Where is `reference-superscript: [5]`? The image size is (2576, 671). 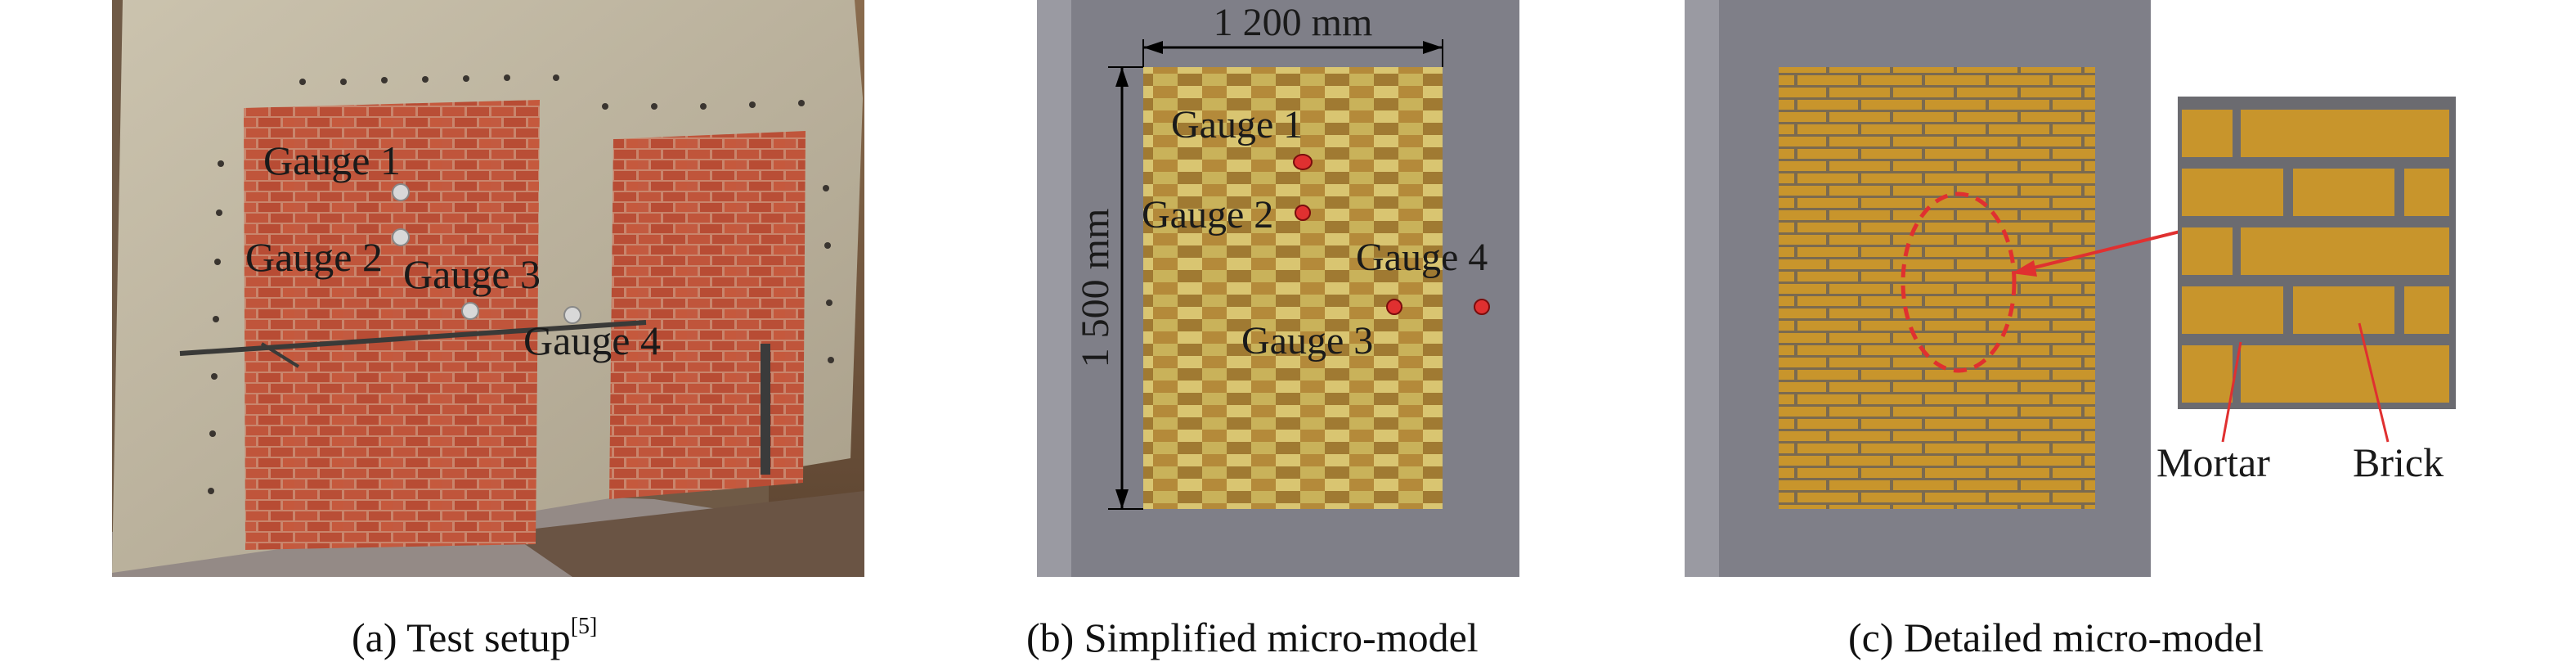
reference-superscript: [5] is located at coordinates (584, 627).